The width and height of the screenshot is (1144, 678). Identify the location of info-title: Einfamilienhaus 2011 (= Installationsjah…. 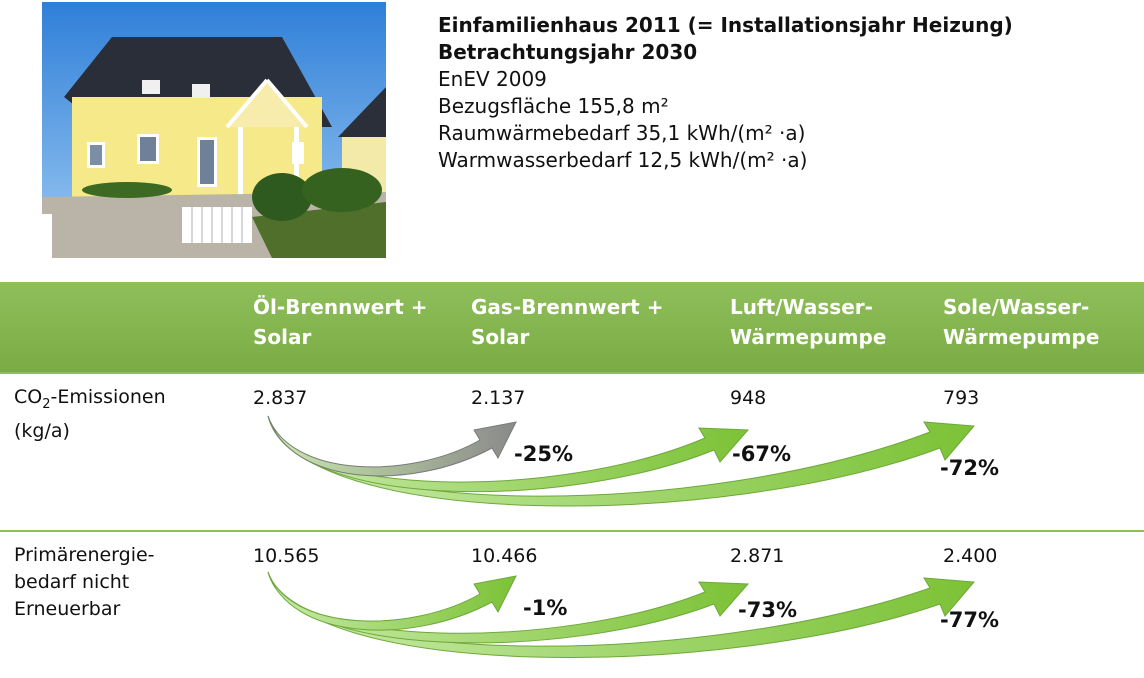
(725, 25).